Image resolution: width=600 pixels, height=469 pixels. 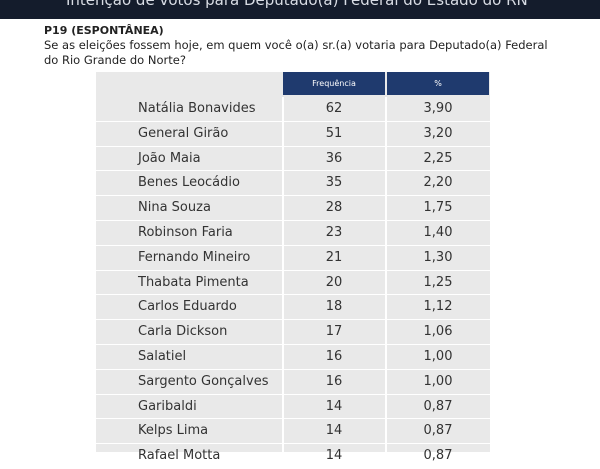 I want to click on frequency: 62, so click(x=334, y=108).